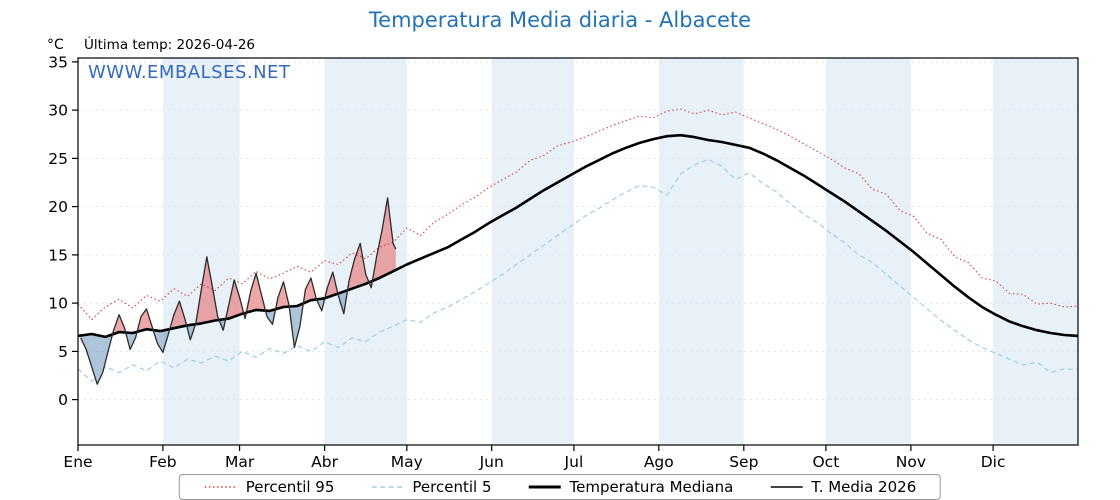 The image size is (1120, 500). I want to click on x-tick-label: Nov, so click(911, 462).